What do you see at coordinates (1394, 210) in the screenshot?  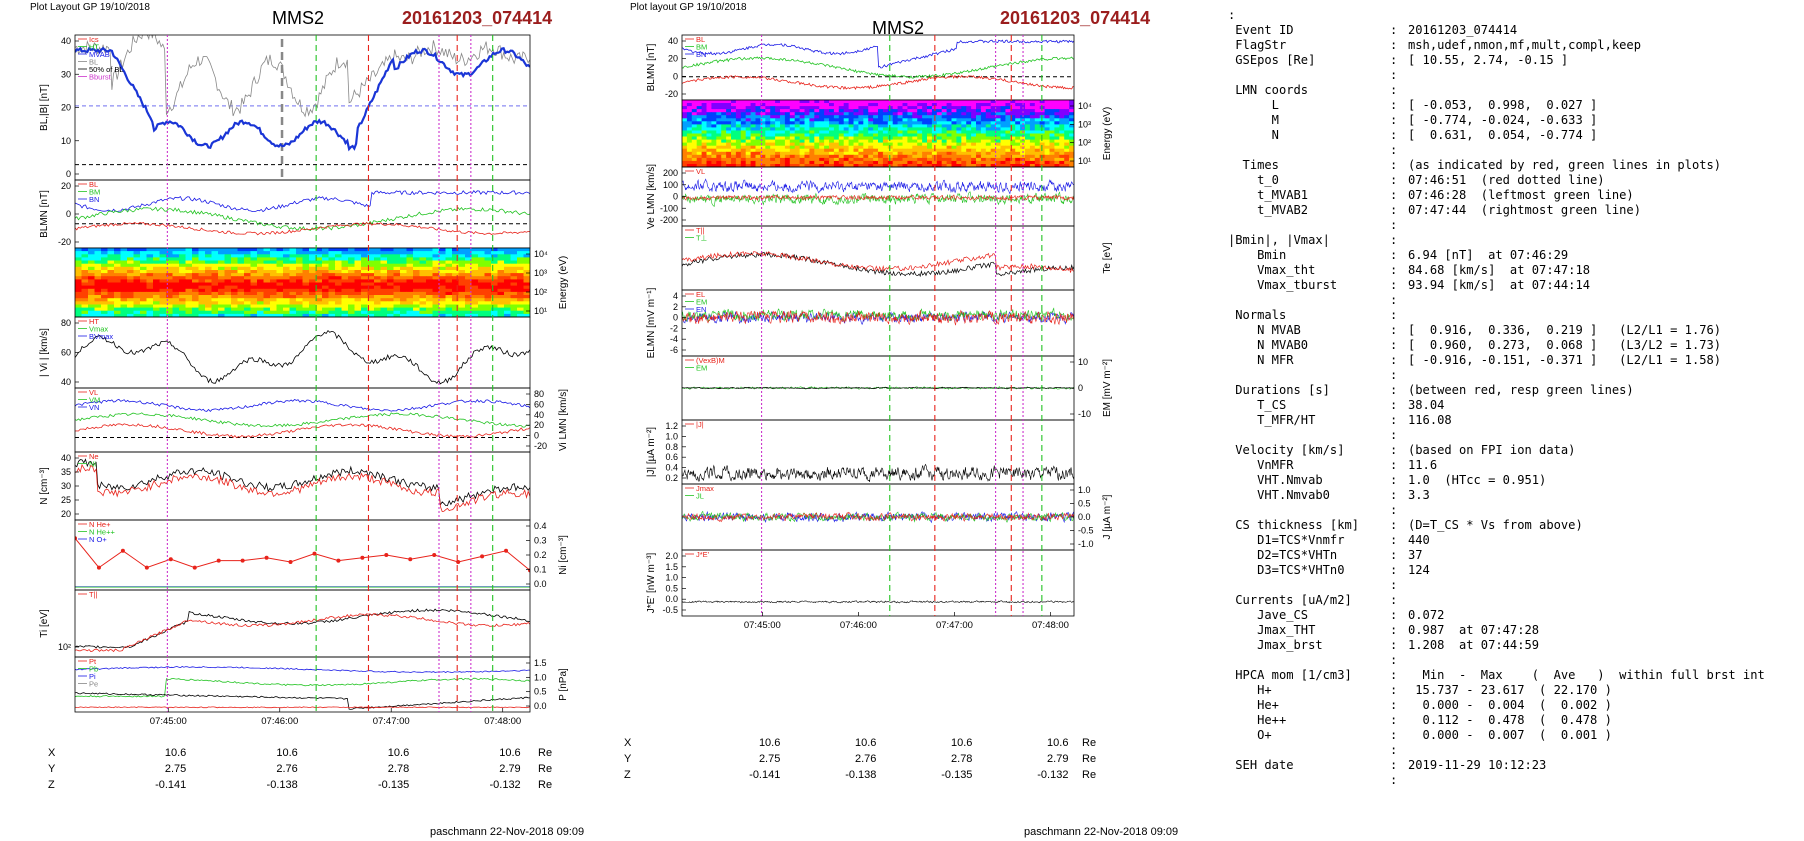 I see `info-colon: :` at bounding box center [1394, 210].